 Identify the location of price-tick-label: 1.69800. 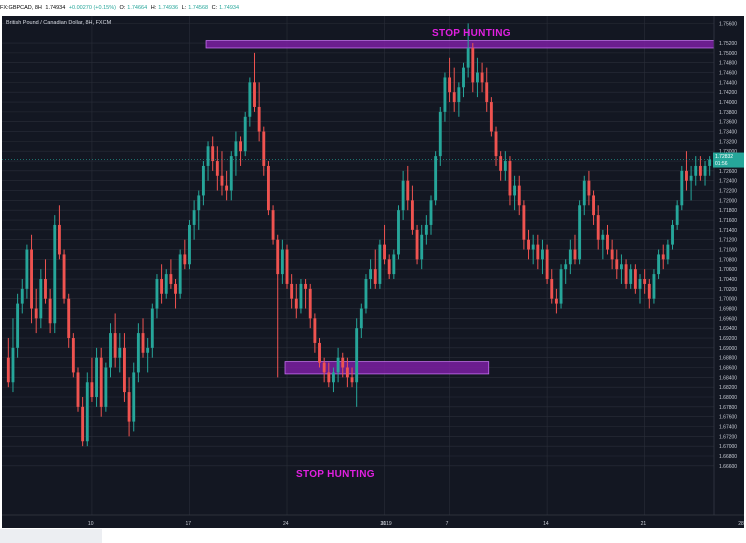
(728, 310).